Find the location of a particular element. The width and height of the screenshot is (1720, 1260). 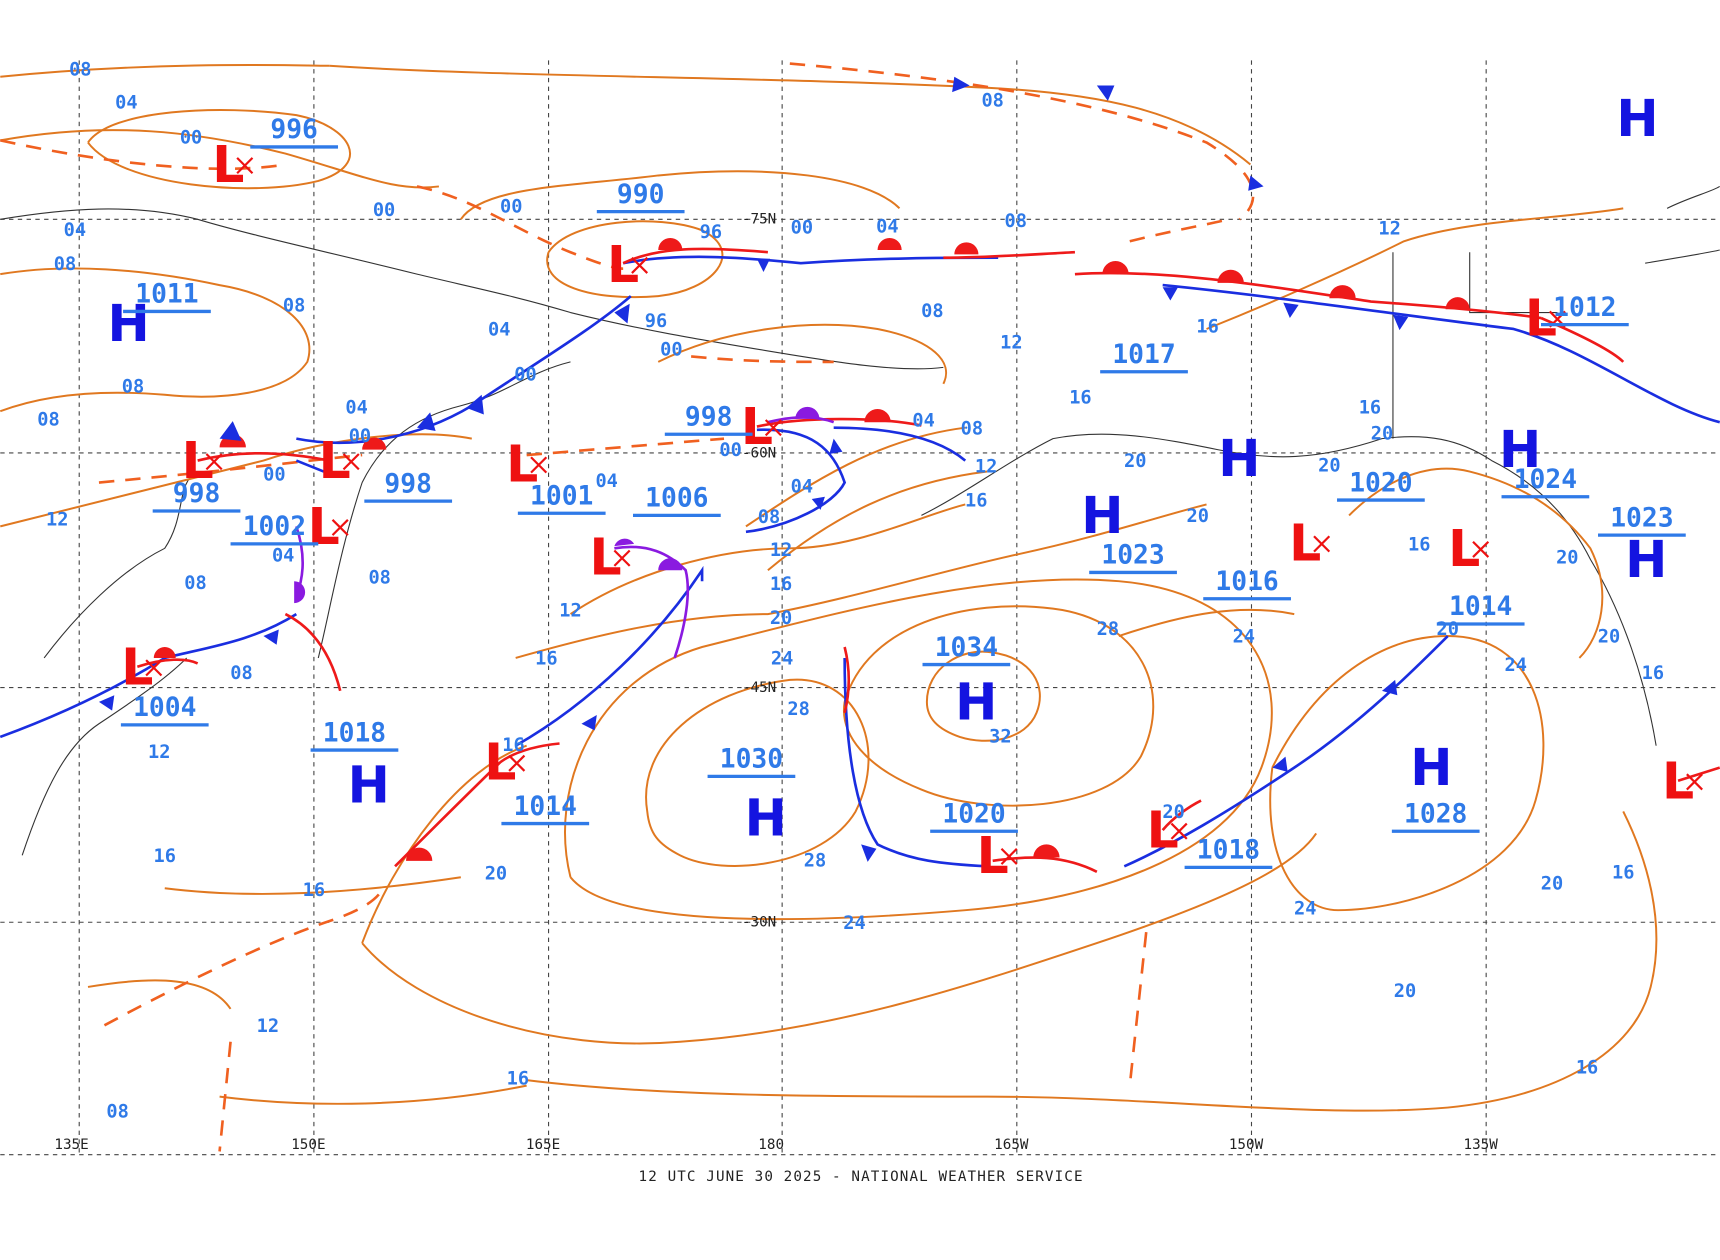

latitude-label: -60N is located at coordinates (759, 453).